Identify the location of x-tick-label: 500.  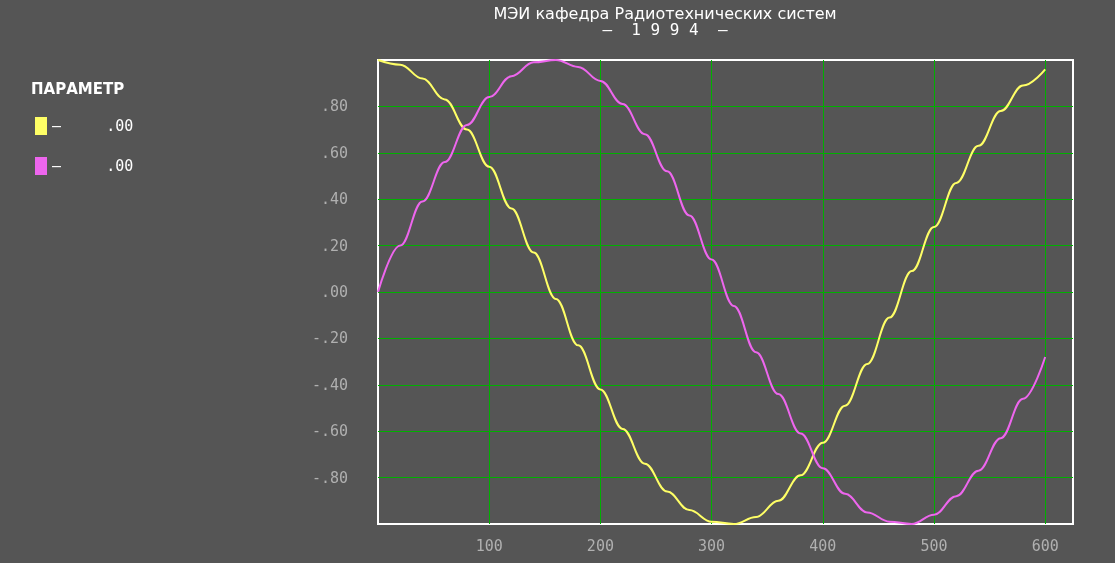
(934, 545).